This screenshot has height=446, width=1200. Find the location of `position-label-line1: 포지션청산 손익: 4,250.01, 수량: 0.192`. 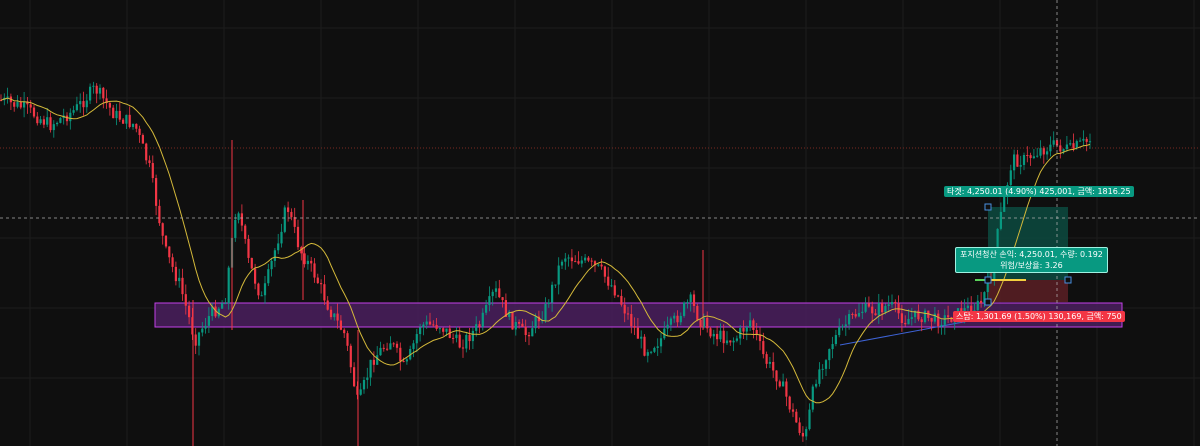

position-label-line1: 포지션청산 손익: 4,250.01, 수량: 0.192 is located at coordinates (1031, 254).